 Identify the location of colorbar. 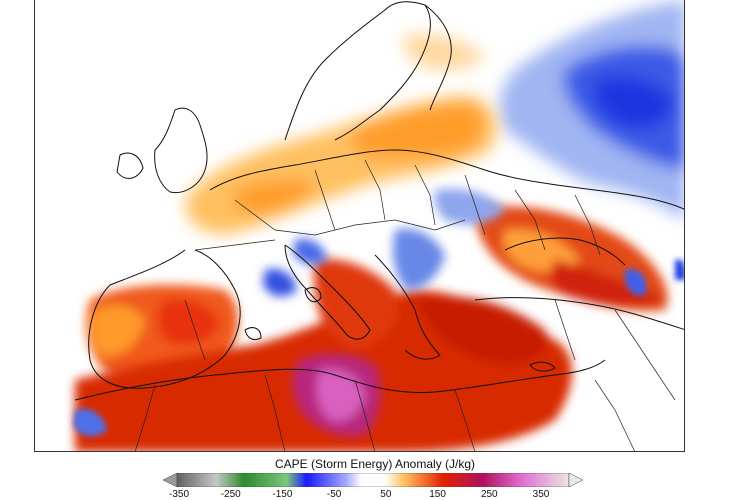
(373, 480).